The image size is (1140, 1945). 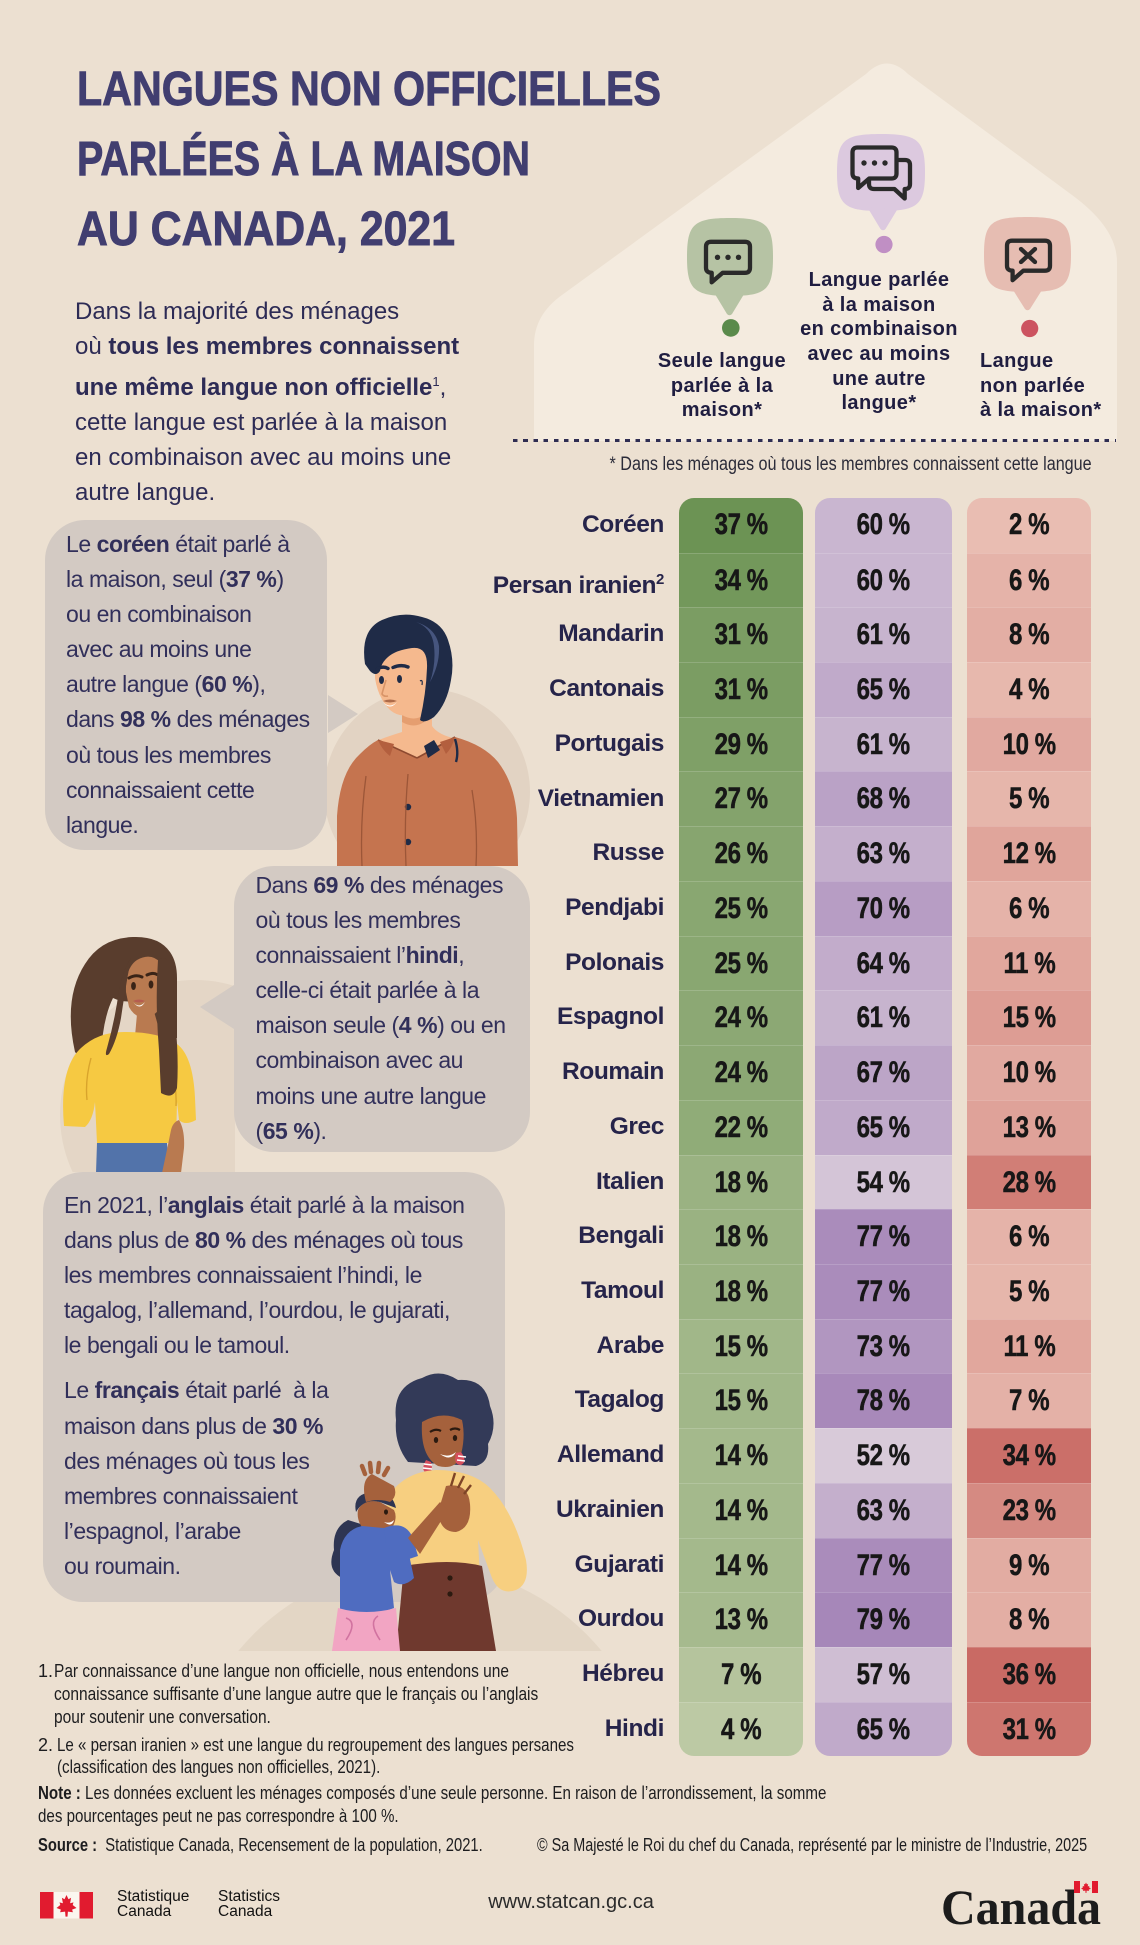 What do you see at coordinates (369, 89) in the screenshot?
I see `svg-text: LANGUES NON OFFICIELLES` at bounding box center [369, 89].